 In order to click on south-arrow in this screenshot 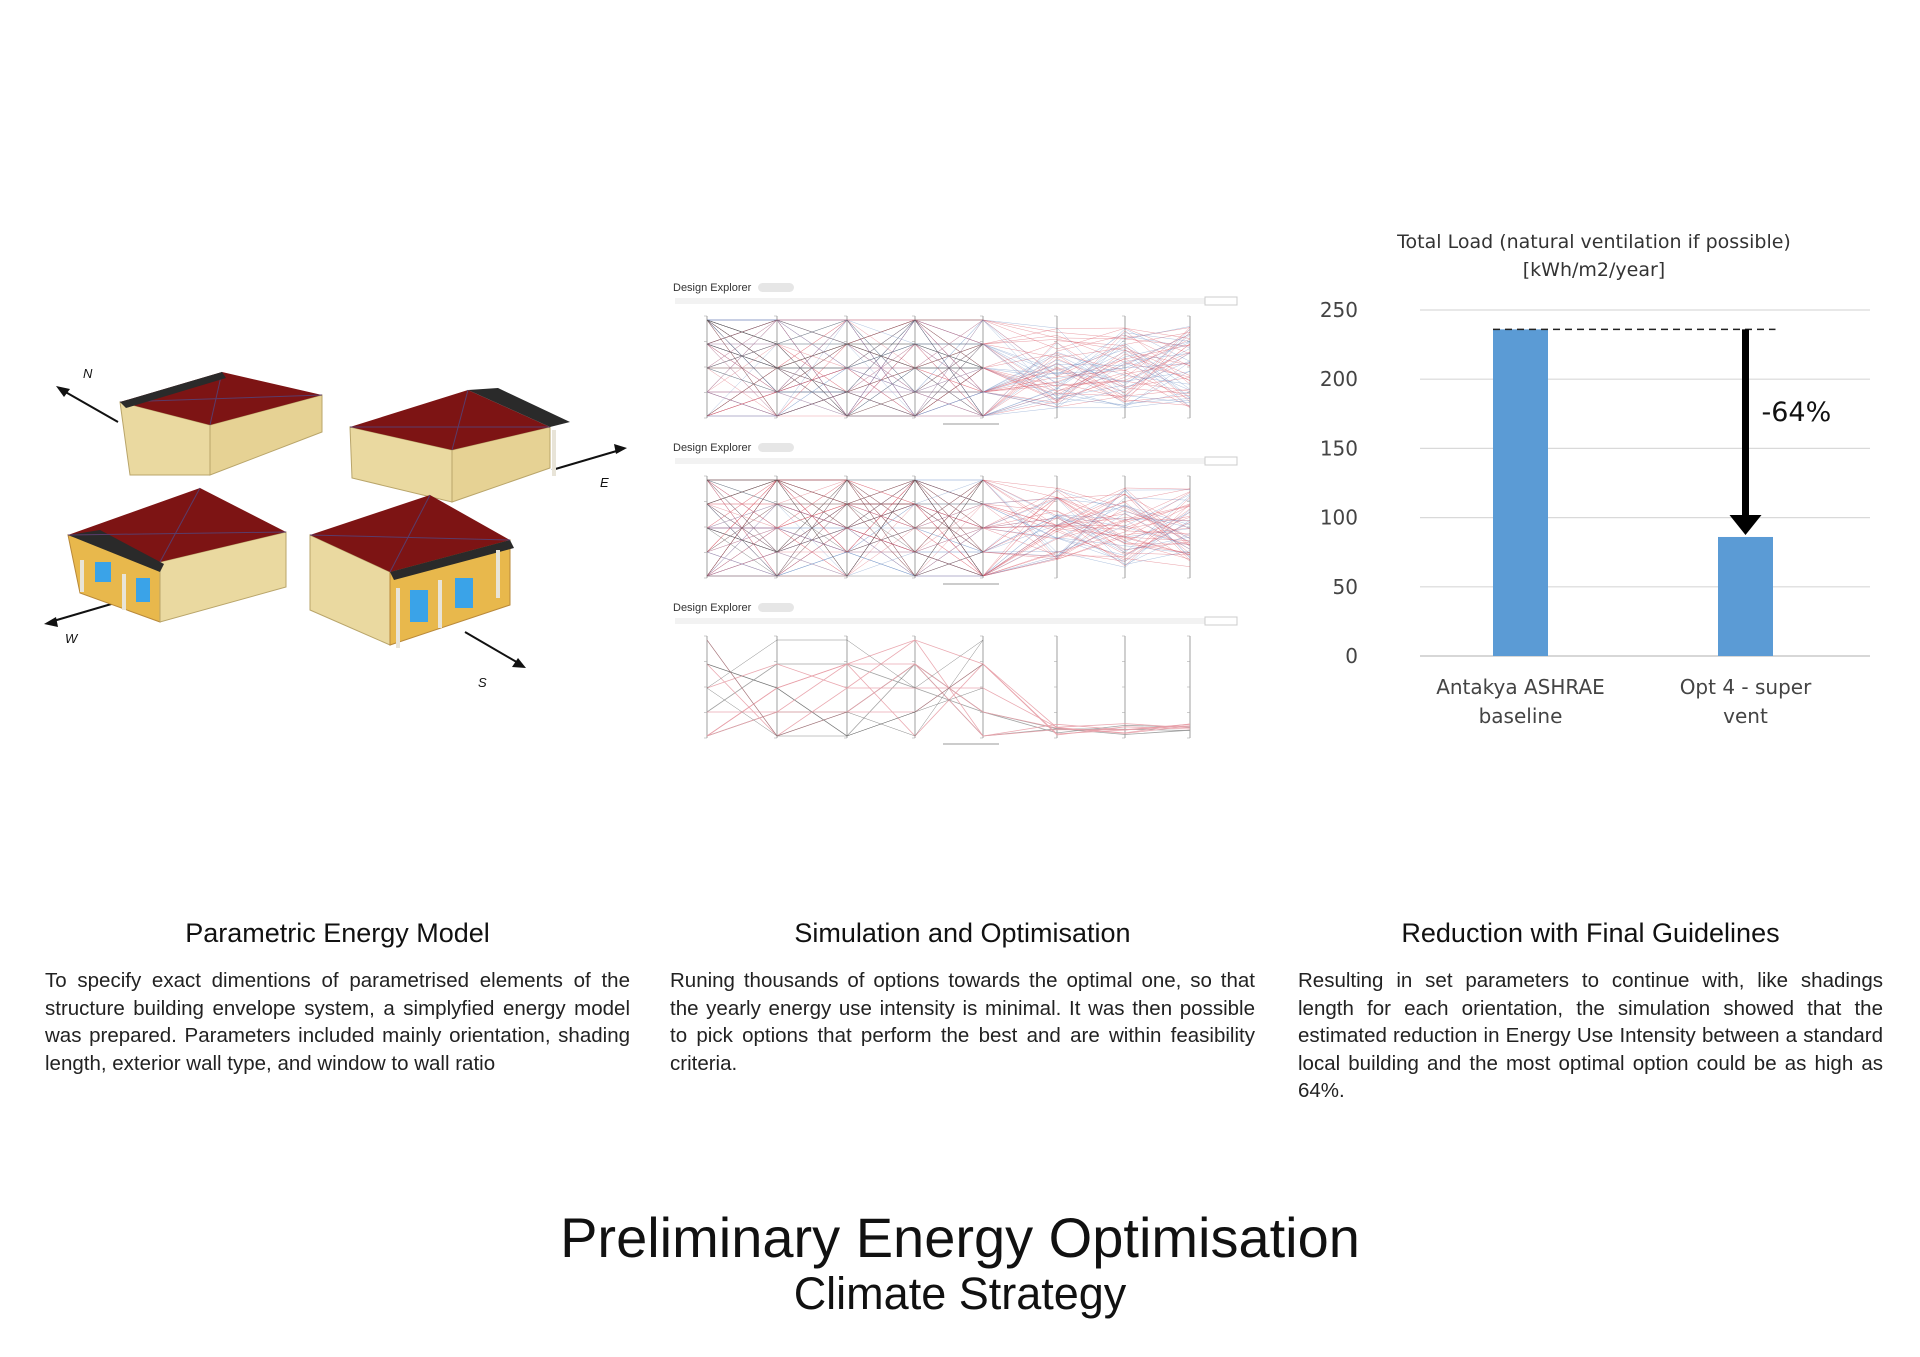, I will do `click(495, 649)`.